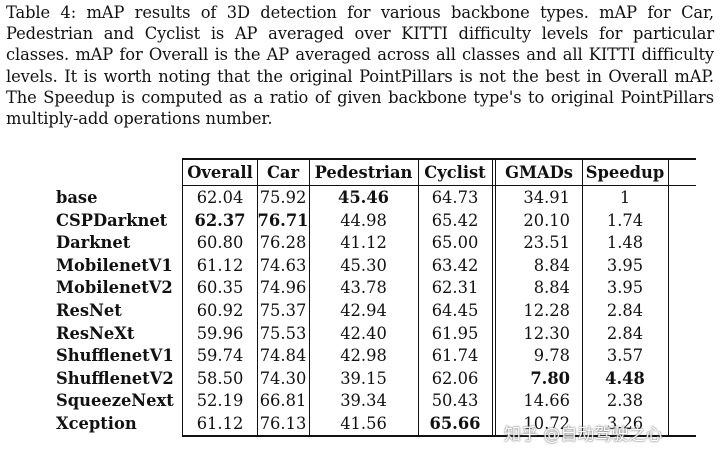 Image resolution: width=720 pixels, height=462 pixels. I want to click on table-cell: 60.80, so click(220, 243).